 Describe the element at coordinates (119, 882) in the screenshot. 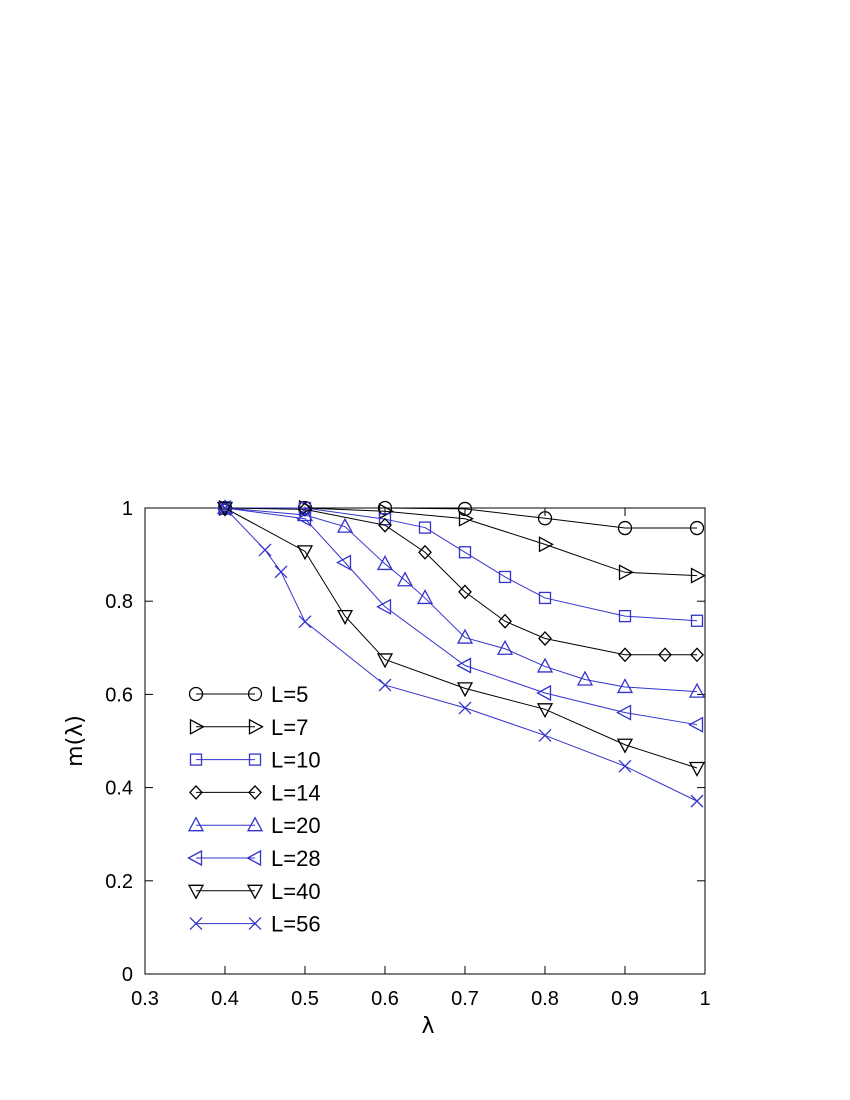

I see `y-tick-label: 0.2` at that location.